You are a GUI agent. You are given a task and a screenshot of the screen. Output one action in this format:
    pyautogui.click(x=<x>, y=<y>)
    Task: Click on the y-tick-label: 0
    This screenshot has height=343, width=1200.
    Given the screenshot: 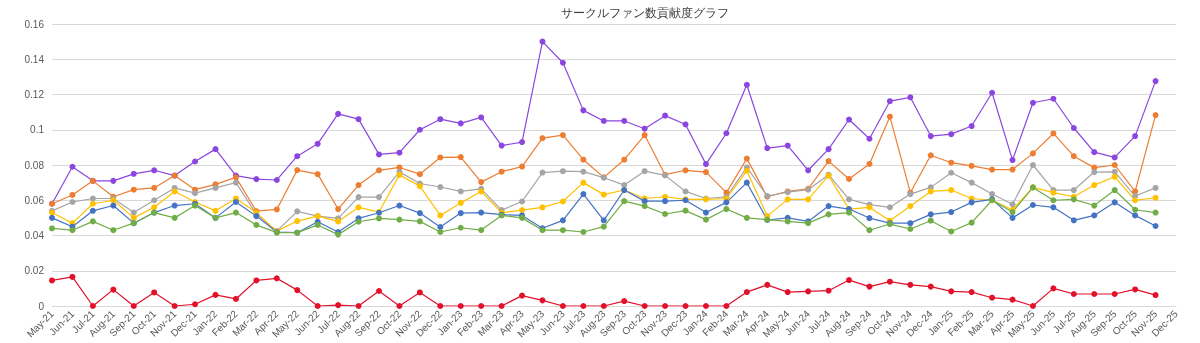 What is the action you would take?
    pyautogui.click(x=41, y=306)
    